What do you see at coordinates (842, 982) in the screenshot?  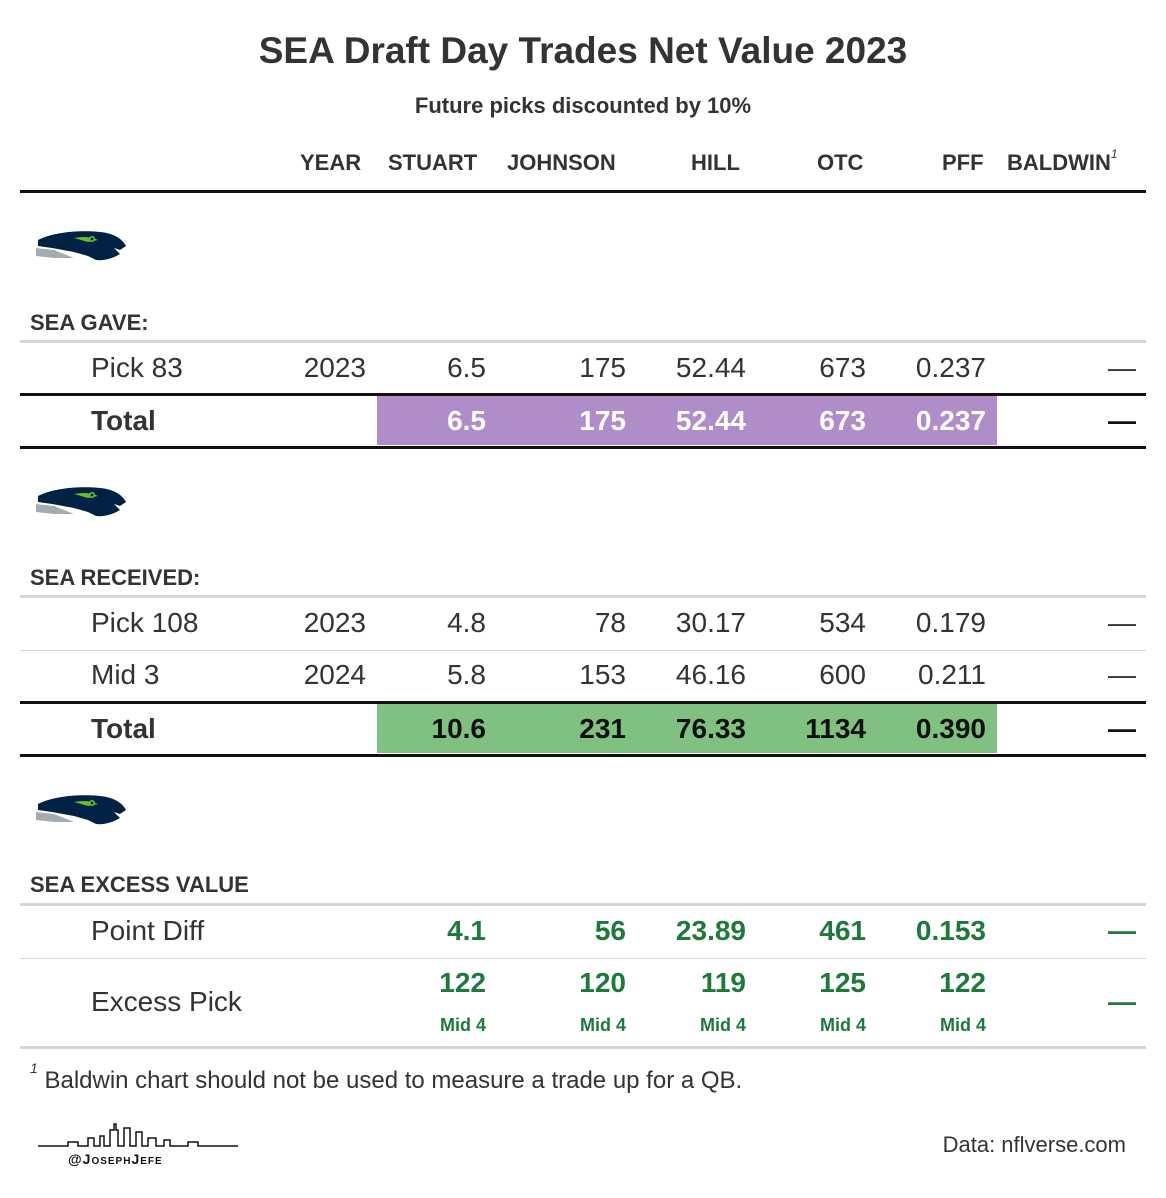 I see `otc-excess-pick: 125` at bounding box center [842, 982].